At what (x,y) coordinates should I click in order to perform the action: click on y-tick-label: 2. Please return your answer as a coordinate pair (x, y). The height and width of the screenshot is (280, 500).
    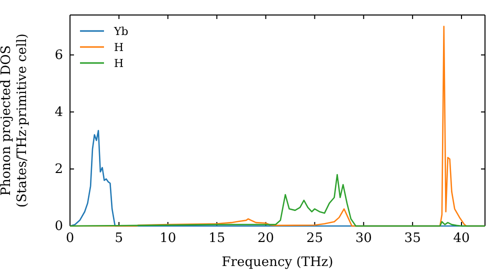
    Looking at the image, I should click on (58, 170).